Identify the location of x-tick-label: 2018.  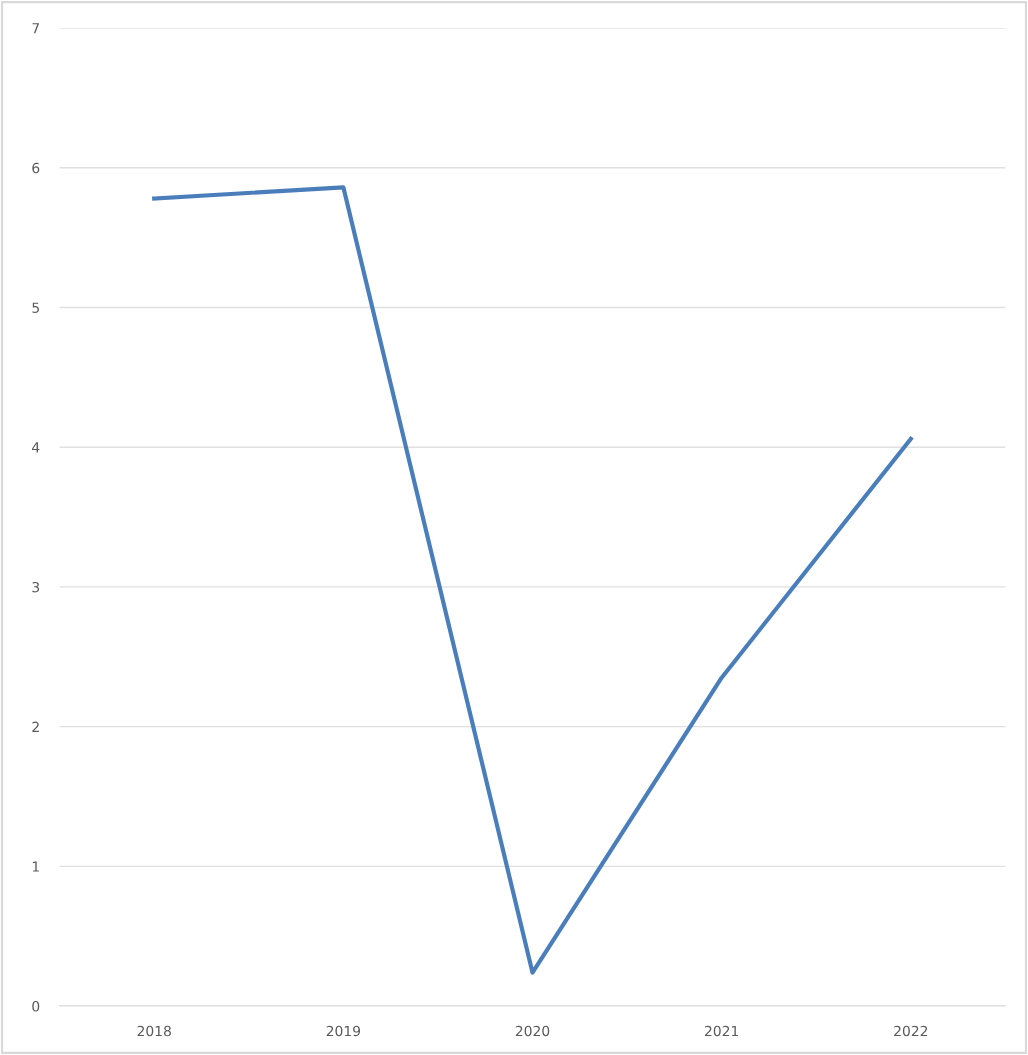
(154, 1031).